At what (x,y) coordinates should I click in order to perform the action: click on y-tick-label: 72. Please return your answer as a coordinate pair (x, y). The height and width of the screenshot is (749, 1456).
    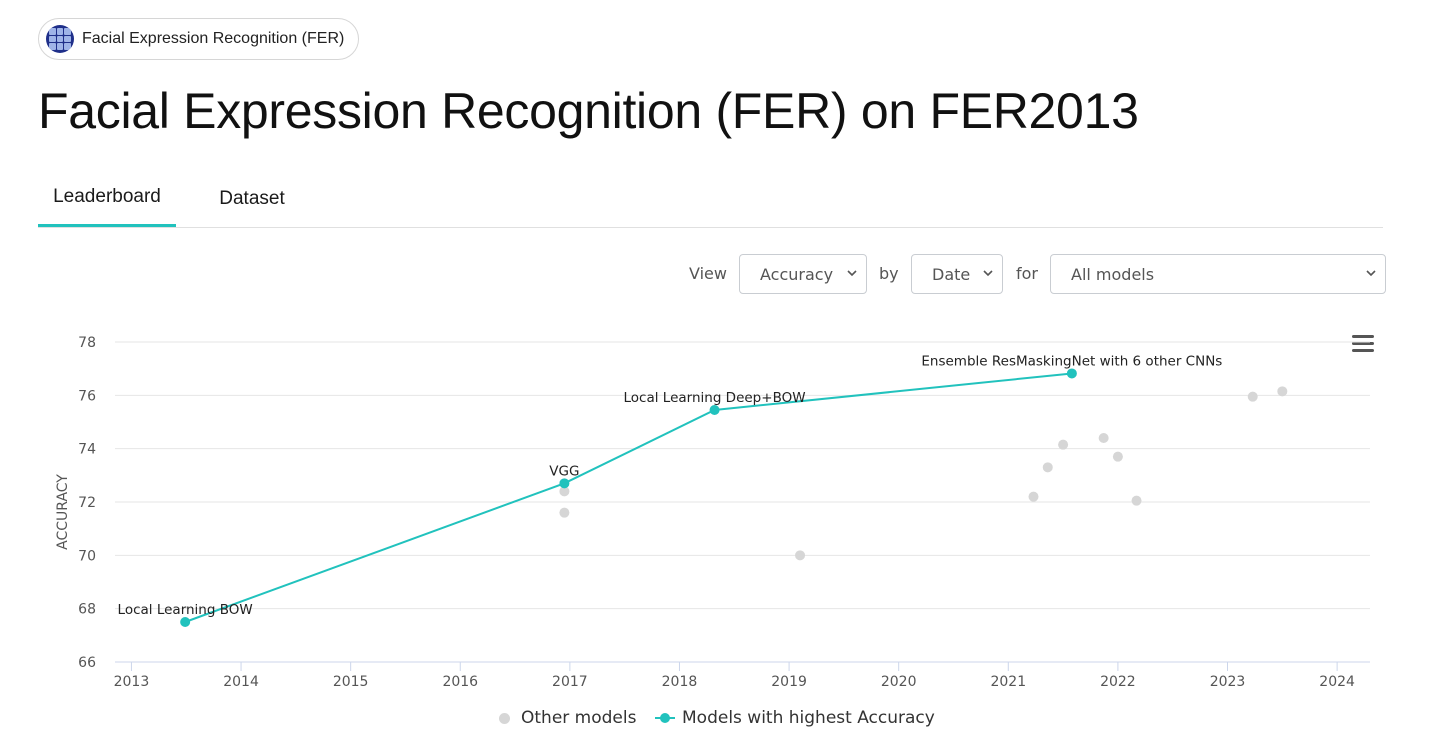
    Looking at the image, I should click on (87, 503).